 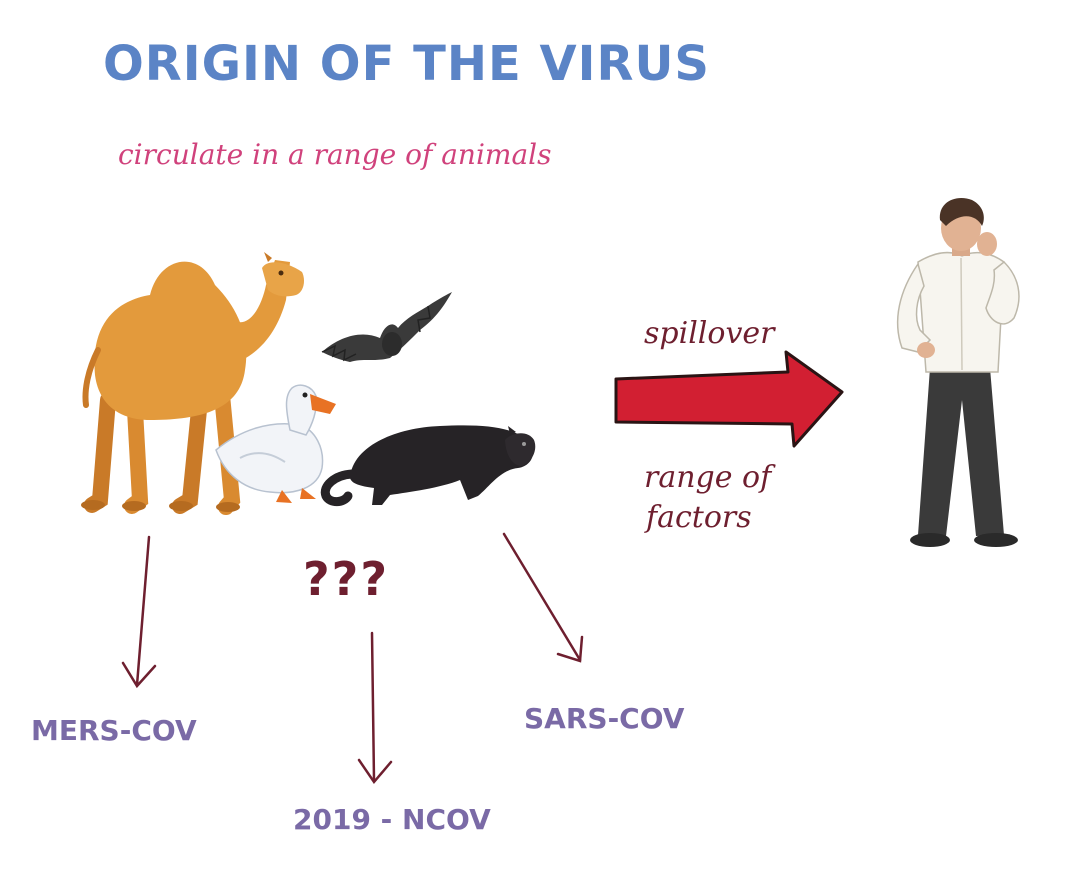 What do you see at coordinates (392, 819) in the screenshot?
I see `ncov-2019-label: 2019 - NCOV` at bounding box center [392, 819].